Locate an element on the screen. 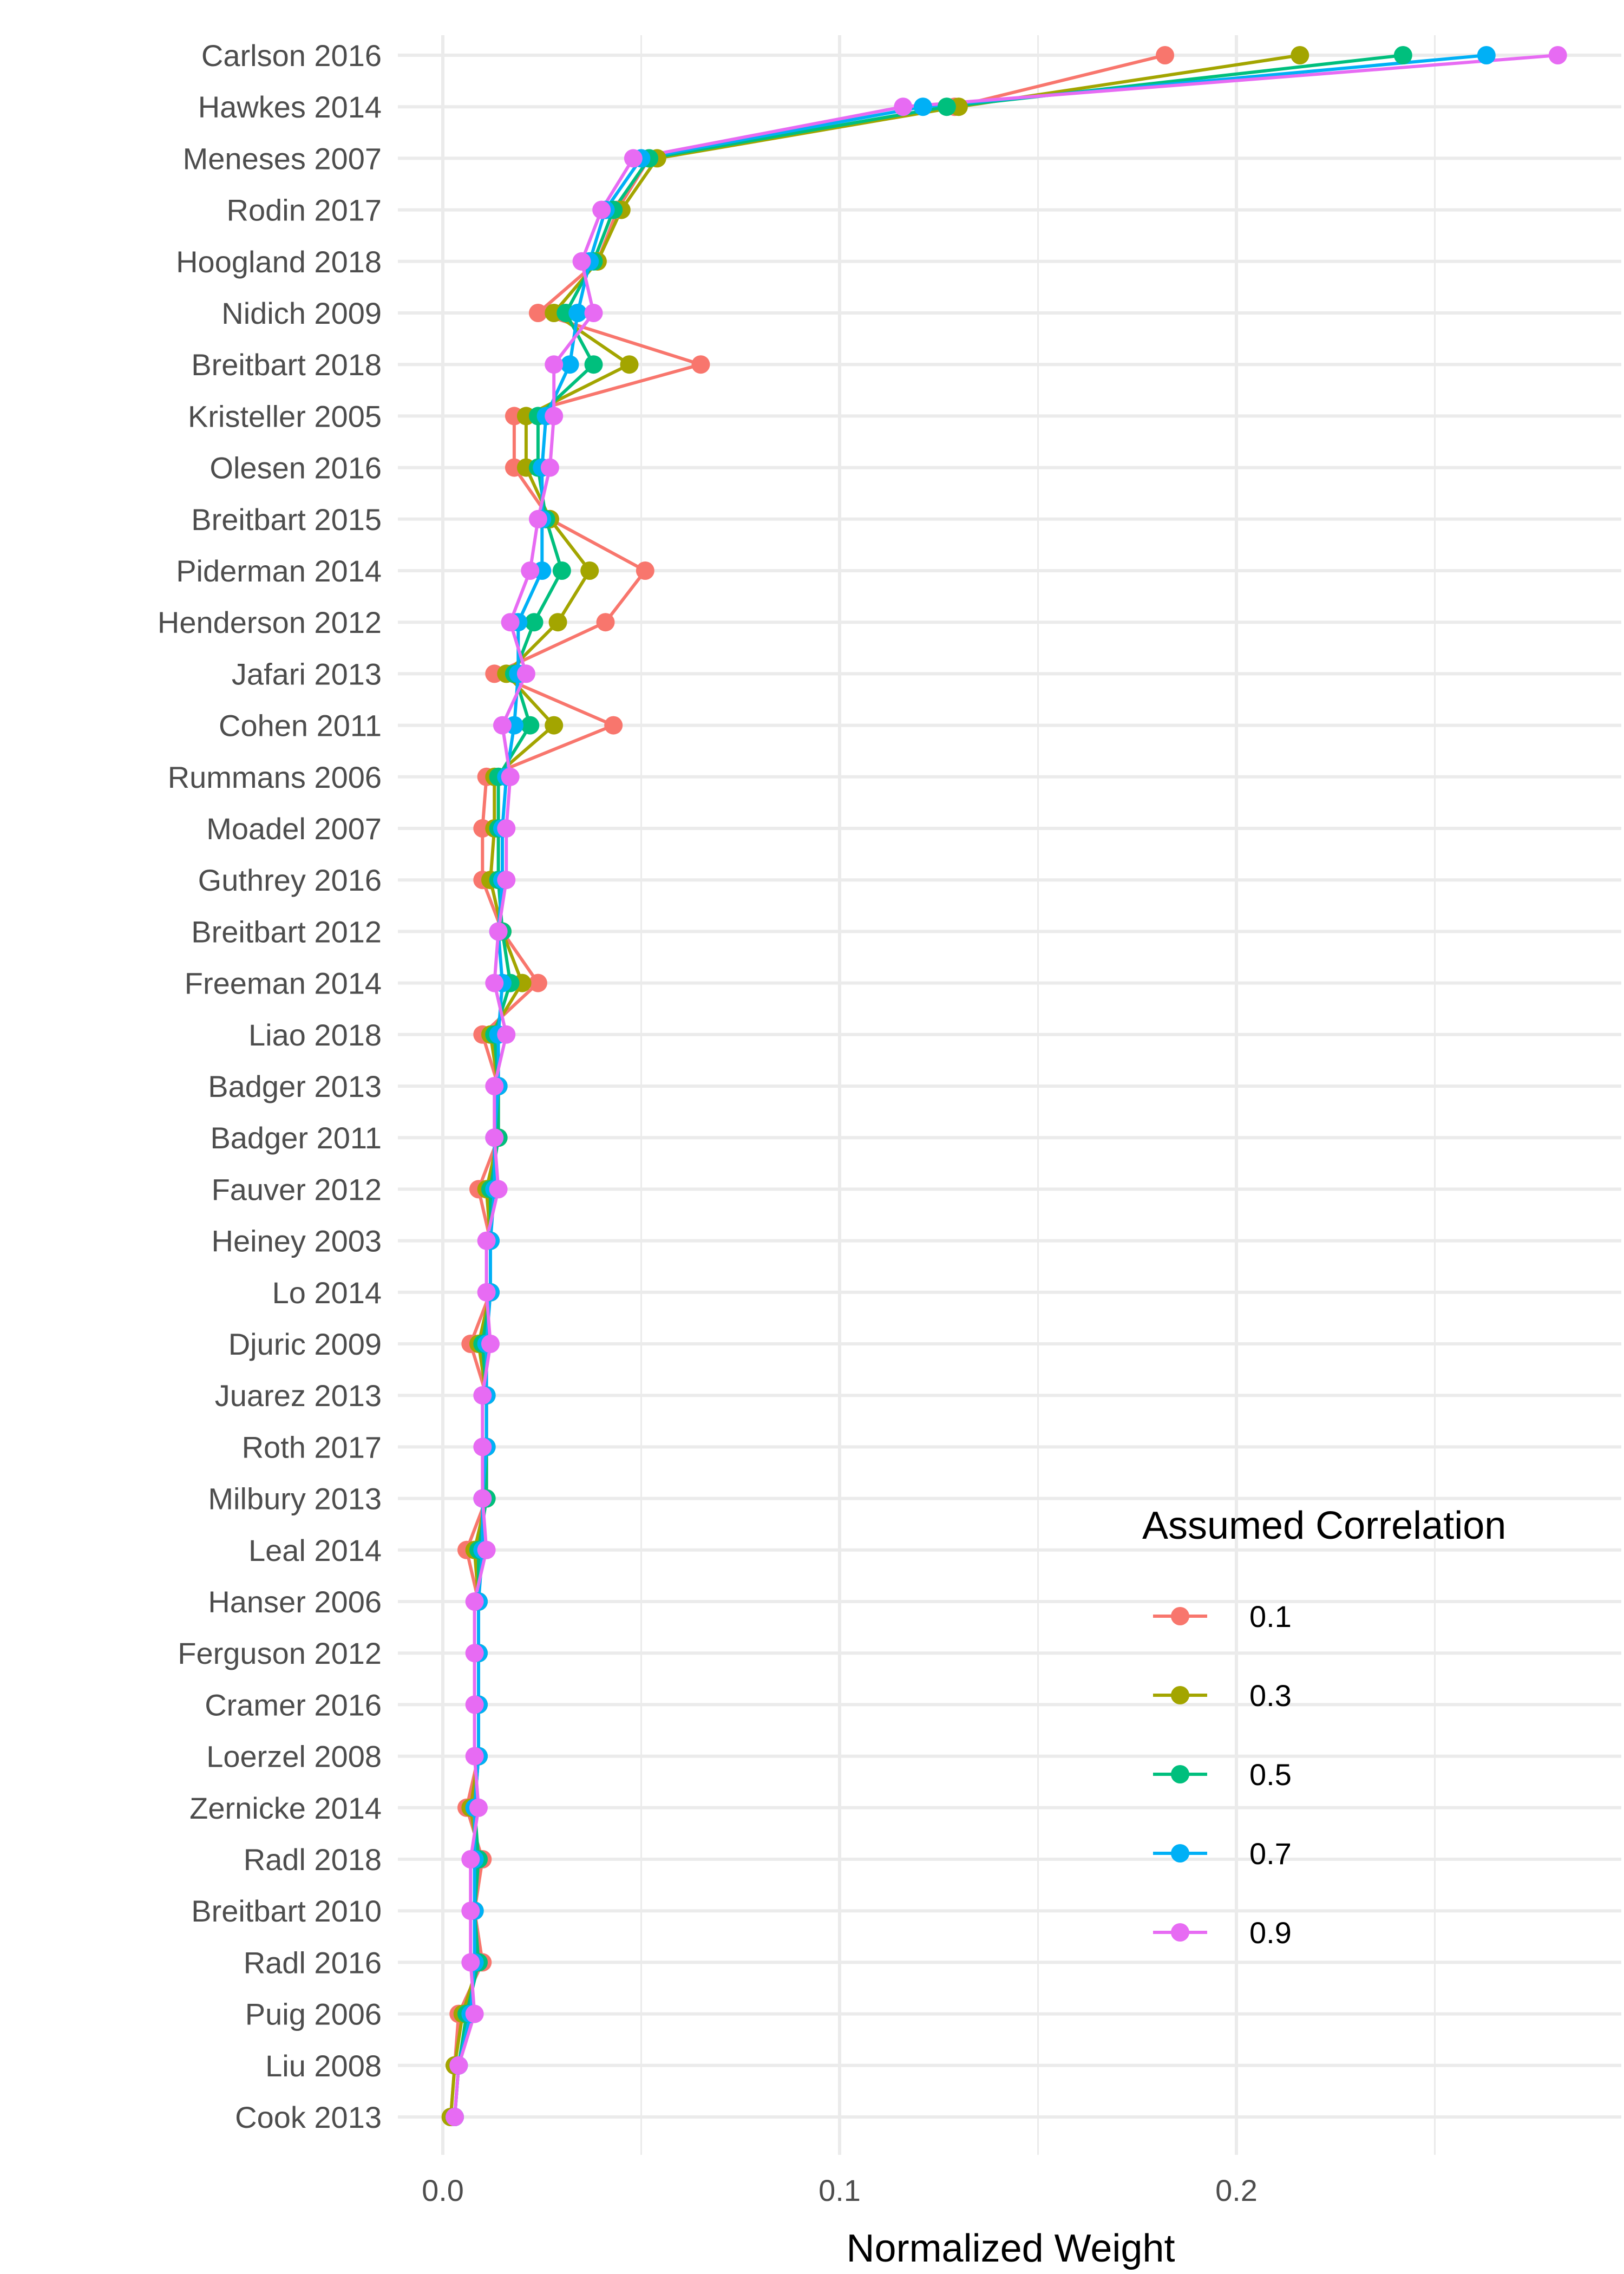 The height and width of the screenshot is (2274, 1624). point-0-3-henderson-2012 is located at coordinates (557, 623).